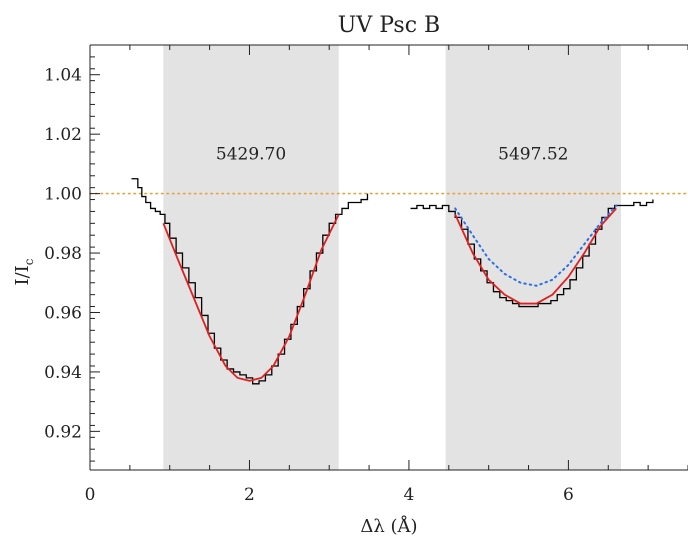  I want to click on band-labels: 5429.70 5497.52, so click(392, 154).